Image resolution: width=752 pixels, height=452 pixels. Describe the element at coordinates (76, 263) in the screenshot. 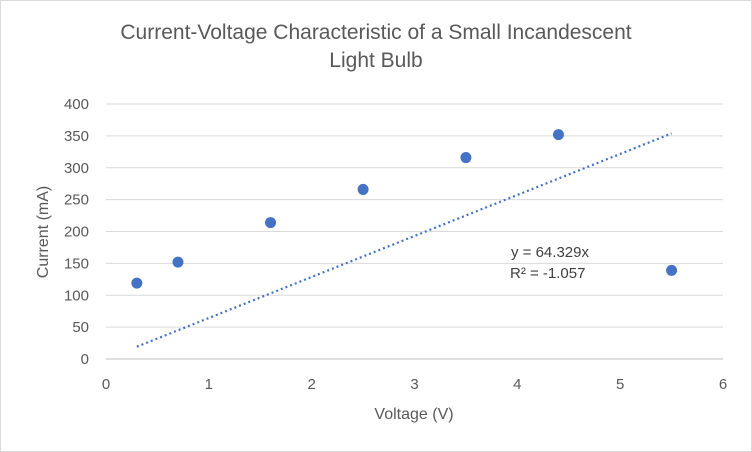

I see `y-tick-label: 150` at that location.